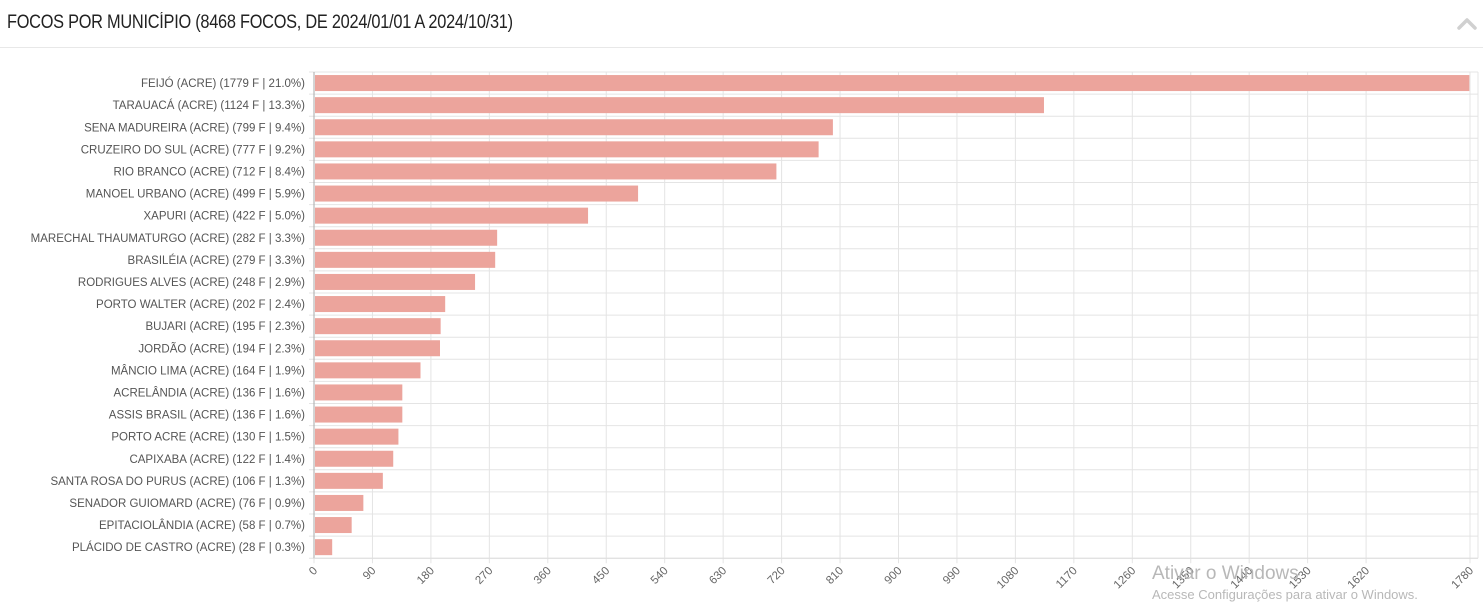 The image size is (1483, 602). Describe the element at coordinates (188, 547) in the screenshot. I see `category-label: PLÁCIDO DE CASTRO (ACRE) (28 F | 0.3%)` at that location.